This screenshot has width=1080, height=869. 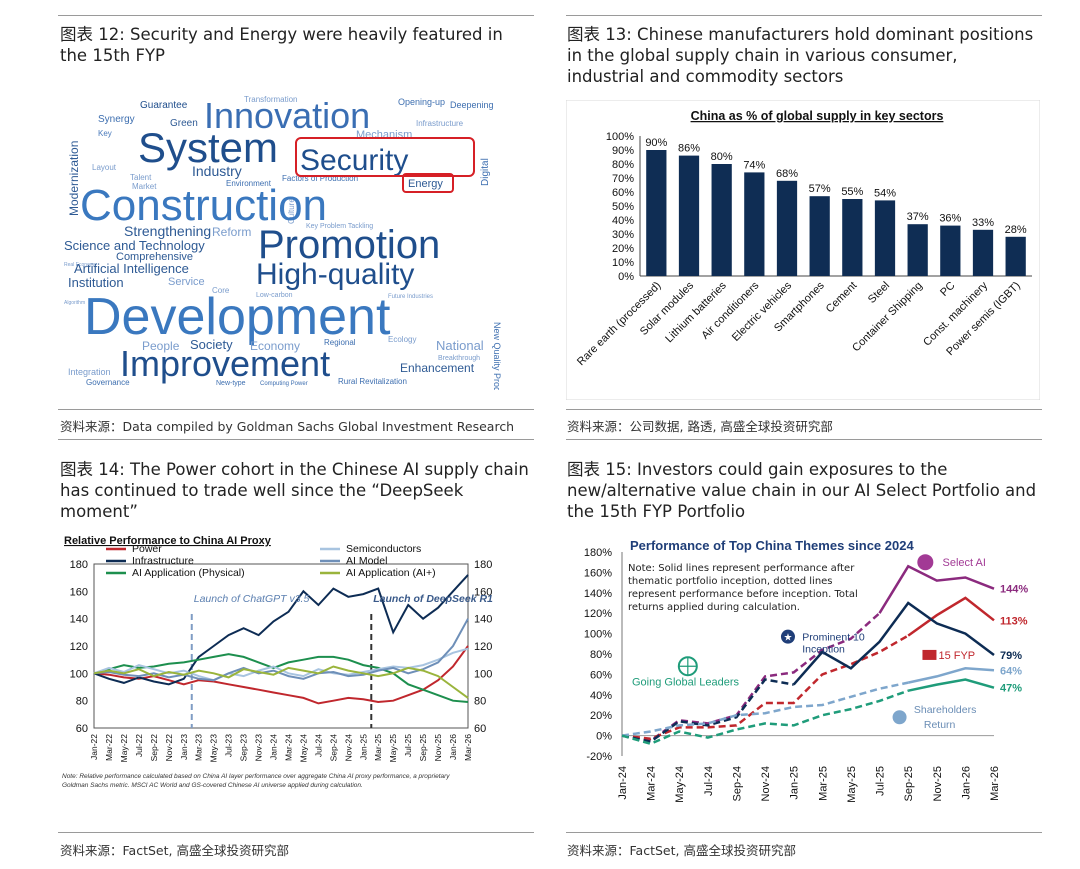 What do you see at coordinates (598, 594) in the screenshot?
I see `y-tick-label: 140%` at bounding box center [598, 594].